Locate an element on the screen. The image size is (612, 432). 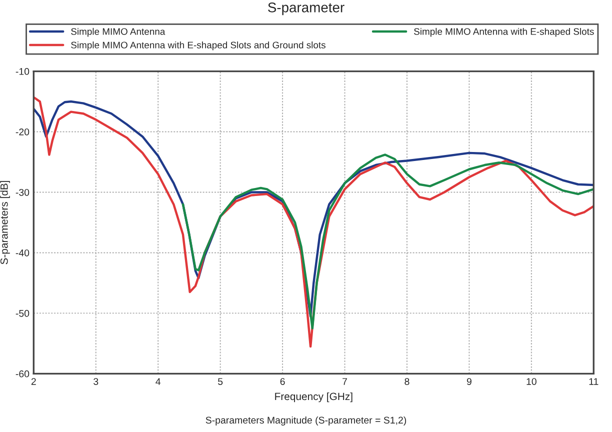
x-tick-label: 6 is located at coordinates (282, 381).